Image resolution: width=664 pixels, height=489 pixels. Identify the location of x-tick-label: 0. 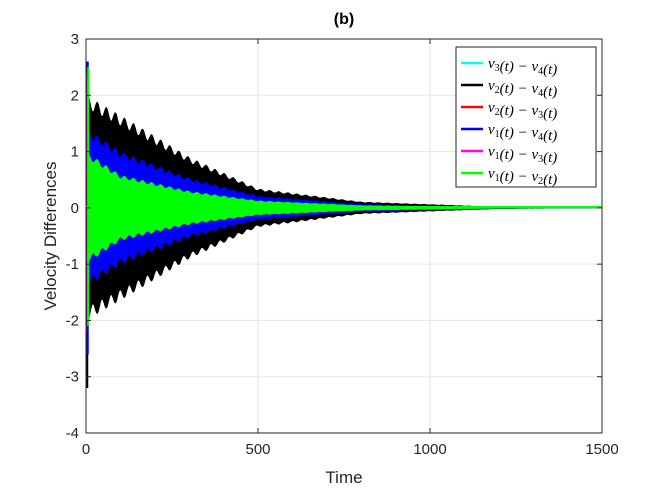
(86, 449).